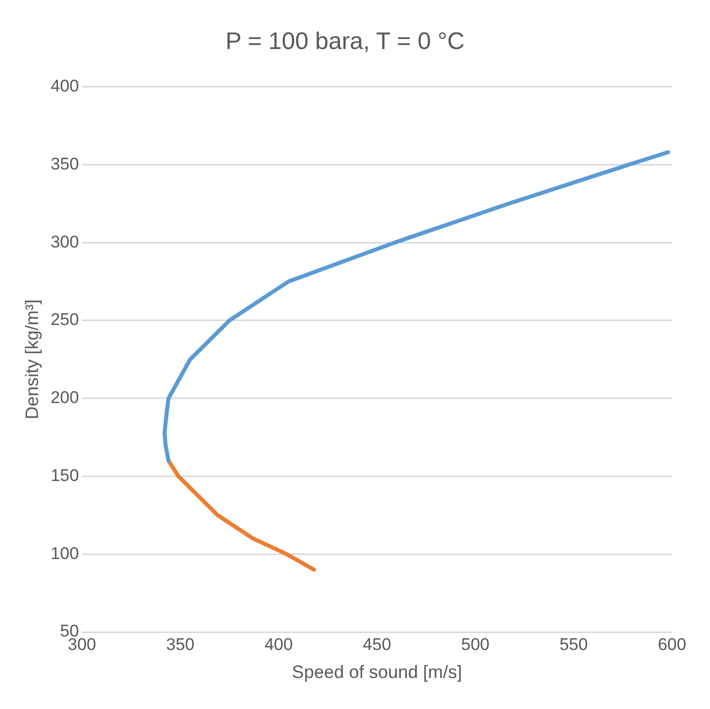  What do you see at coordinates (377, 644) in the screenshot?
I see `x-tick-label: 450` at bounding box center [377, 644].